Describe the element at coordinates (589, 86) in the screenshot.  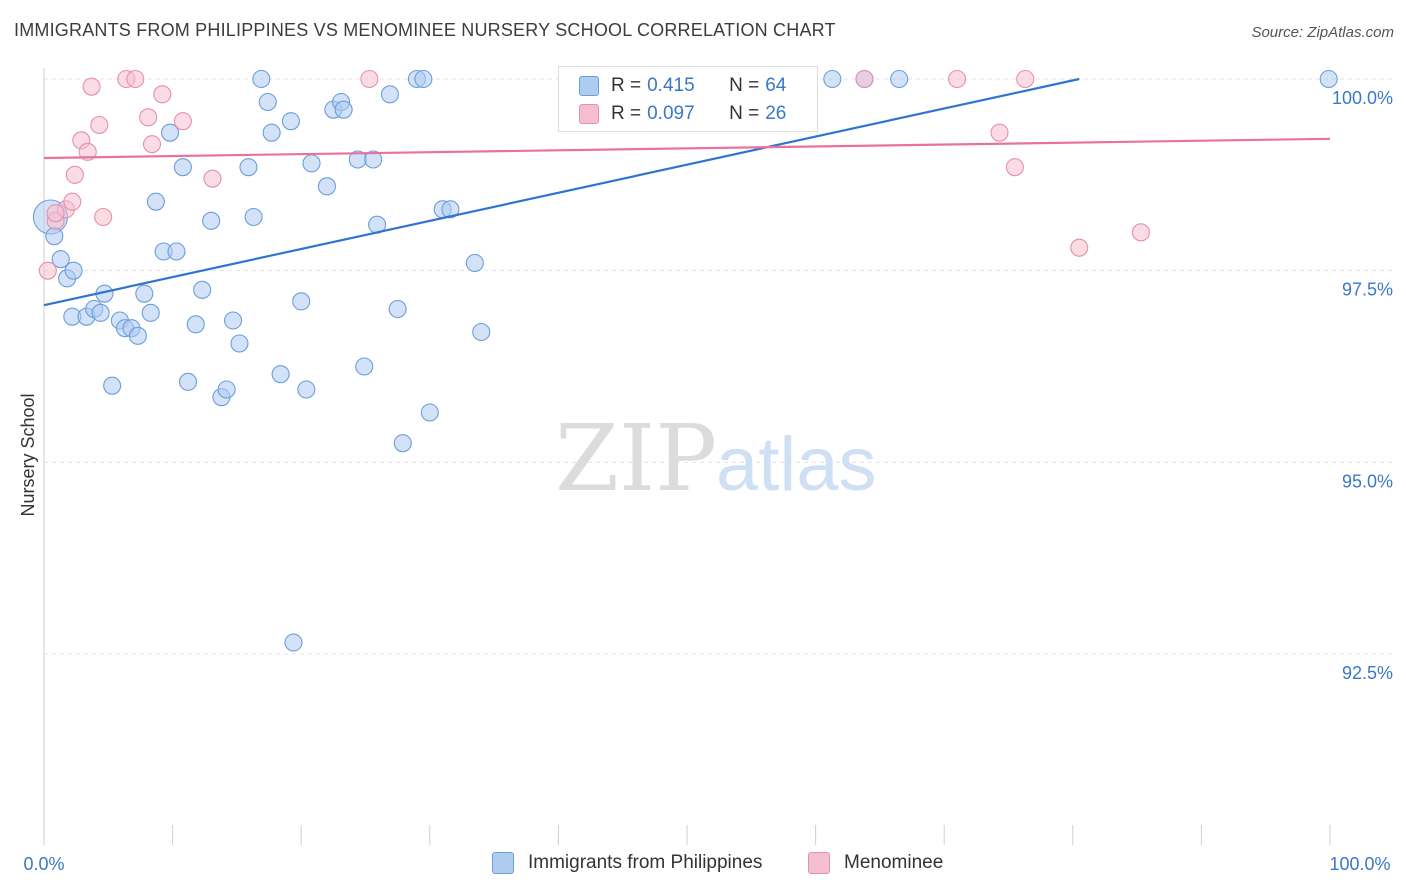
I see `legend-swatch-blue` at that location.